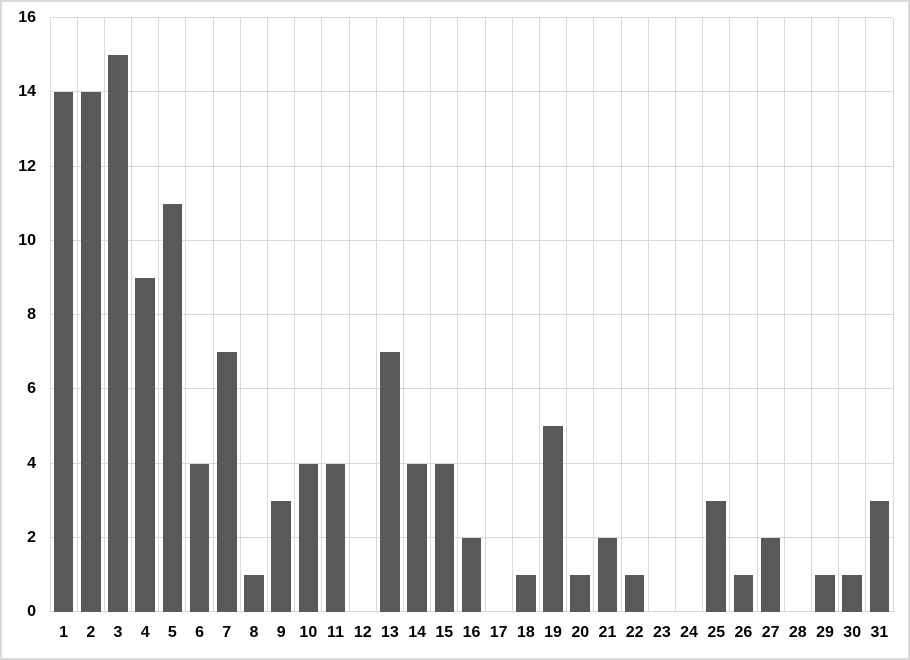 Image resolution: width=910 pixels, height=660 pixels. Describe the element at coordinates (498, 632) in the screenshot. I see `x-axis-tick-label: 17` at that location.